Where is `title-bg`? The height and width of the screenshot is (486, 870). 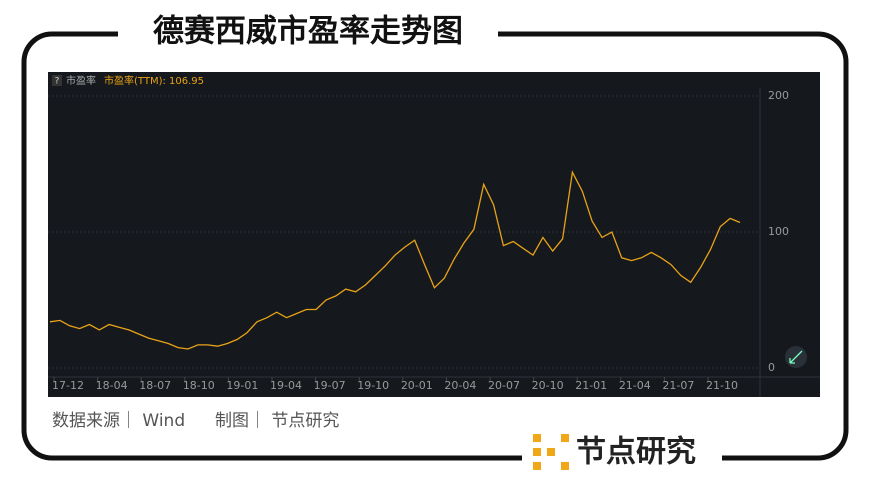 title-bg is located at coordinates (308, 33).